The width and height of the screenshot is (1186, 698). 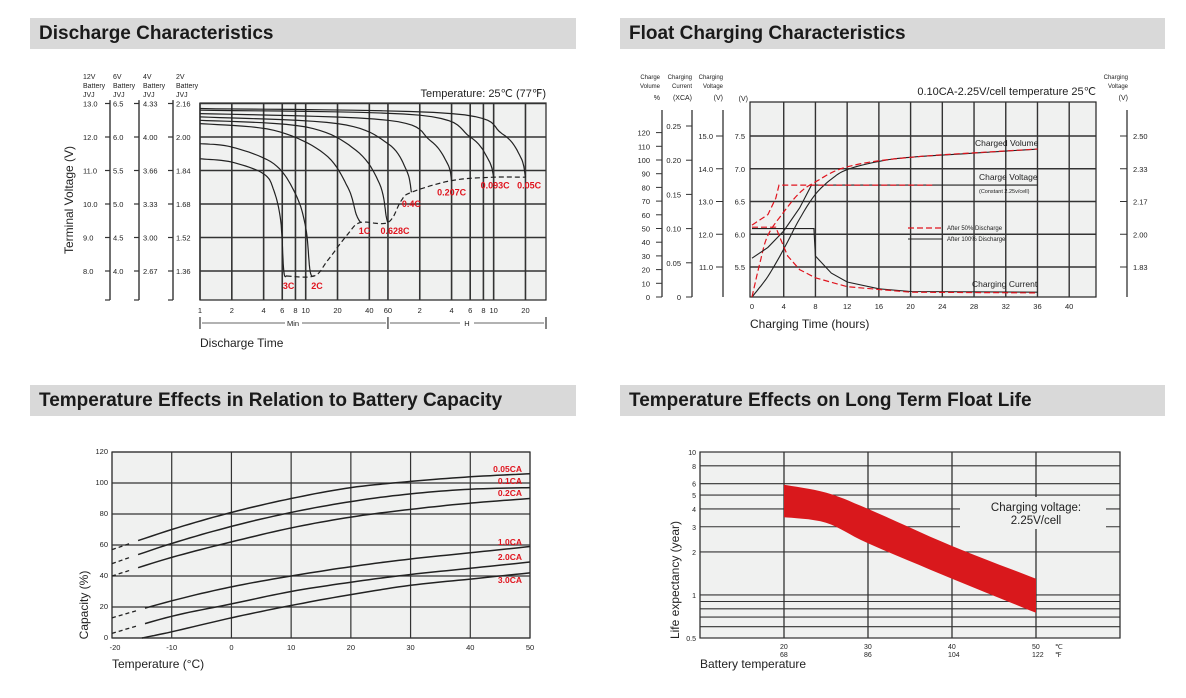 I want to click on capacity-ytick-label: 0, so click(x=106, y=637).